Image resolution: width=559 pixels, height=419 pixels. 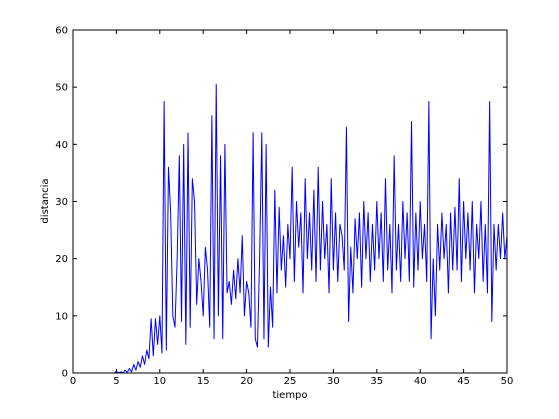 What do you see at coordinates (116, 381) in the screenshot?
I see `x-tick-label: 5` at bounding box center [116, 381].